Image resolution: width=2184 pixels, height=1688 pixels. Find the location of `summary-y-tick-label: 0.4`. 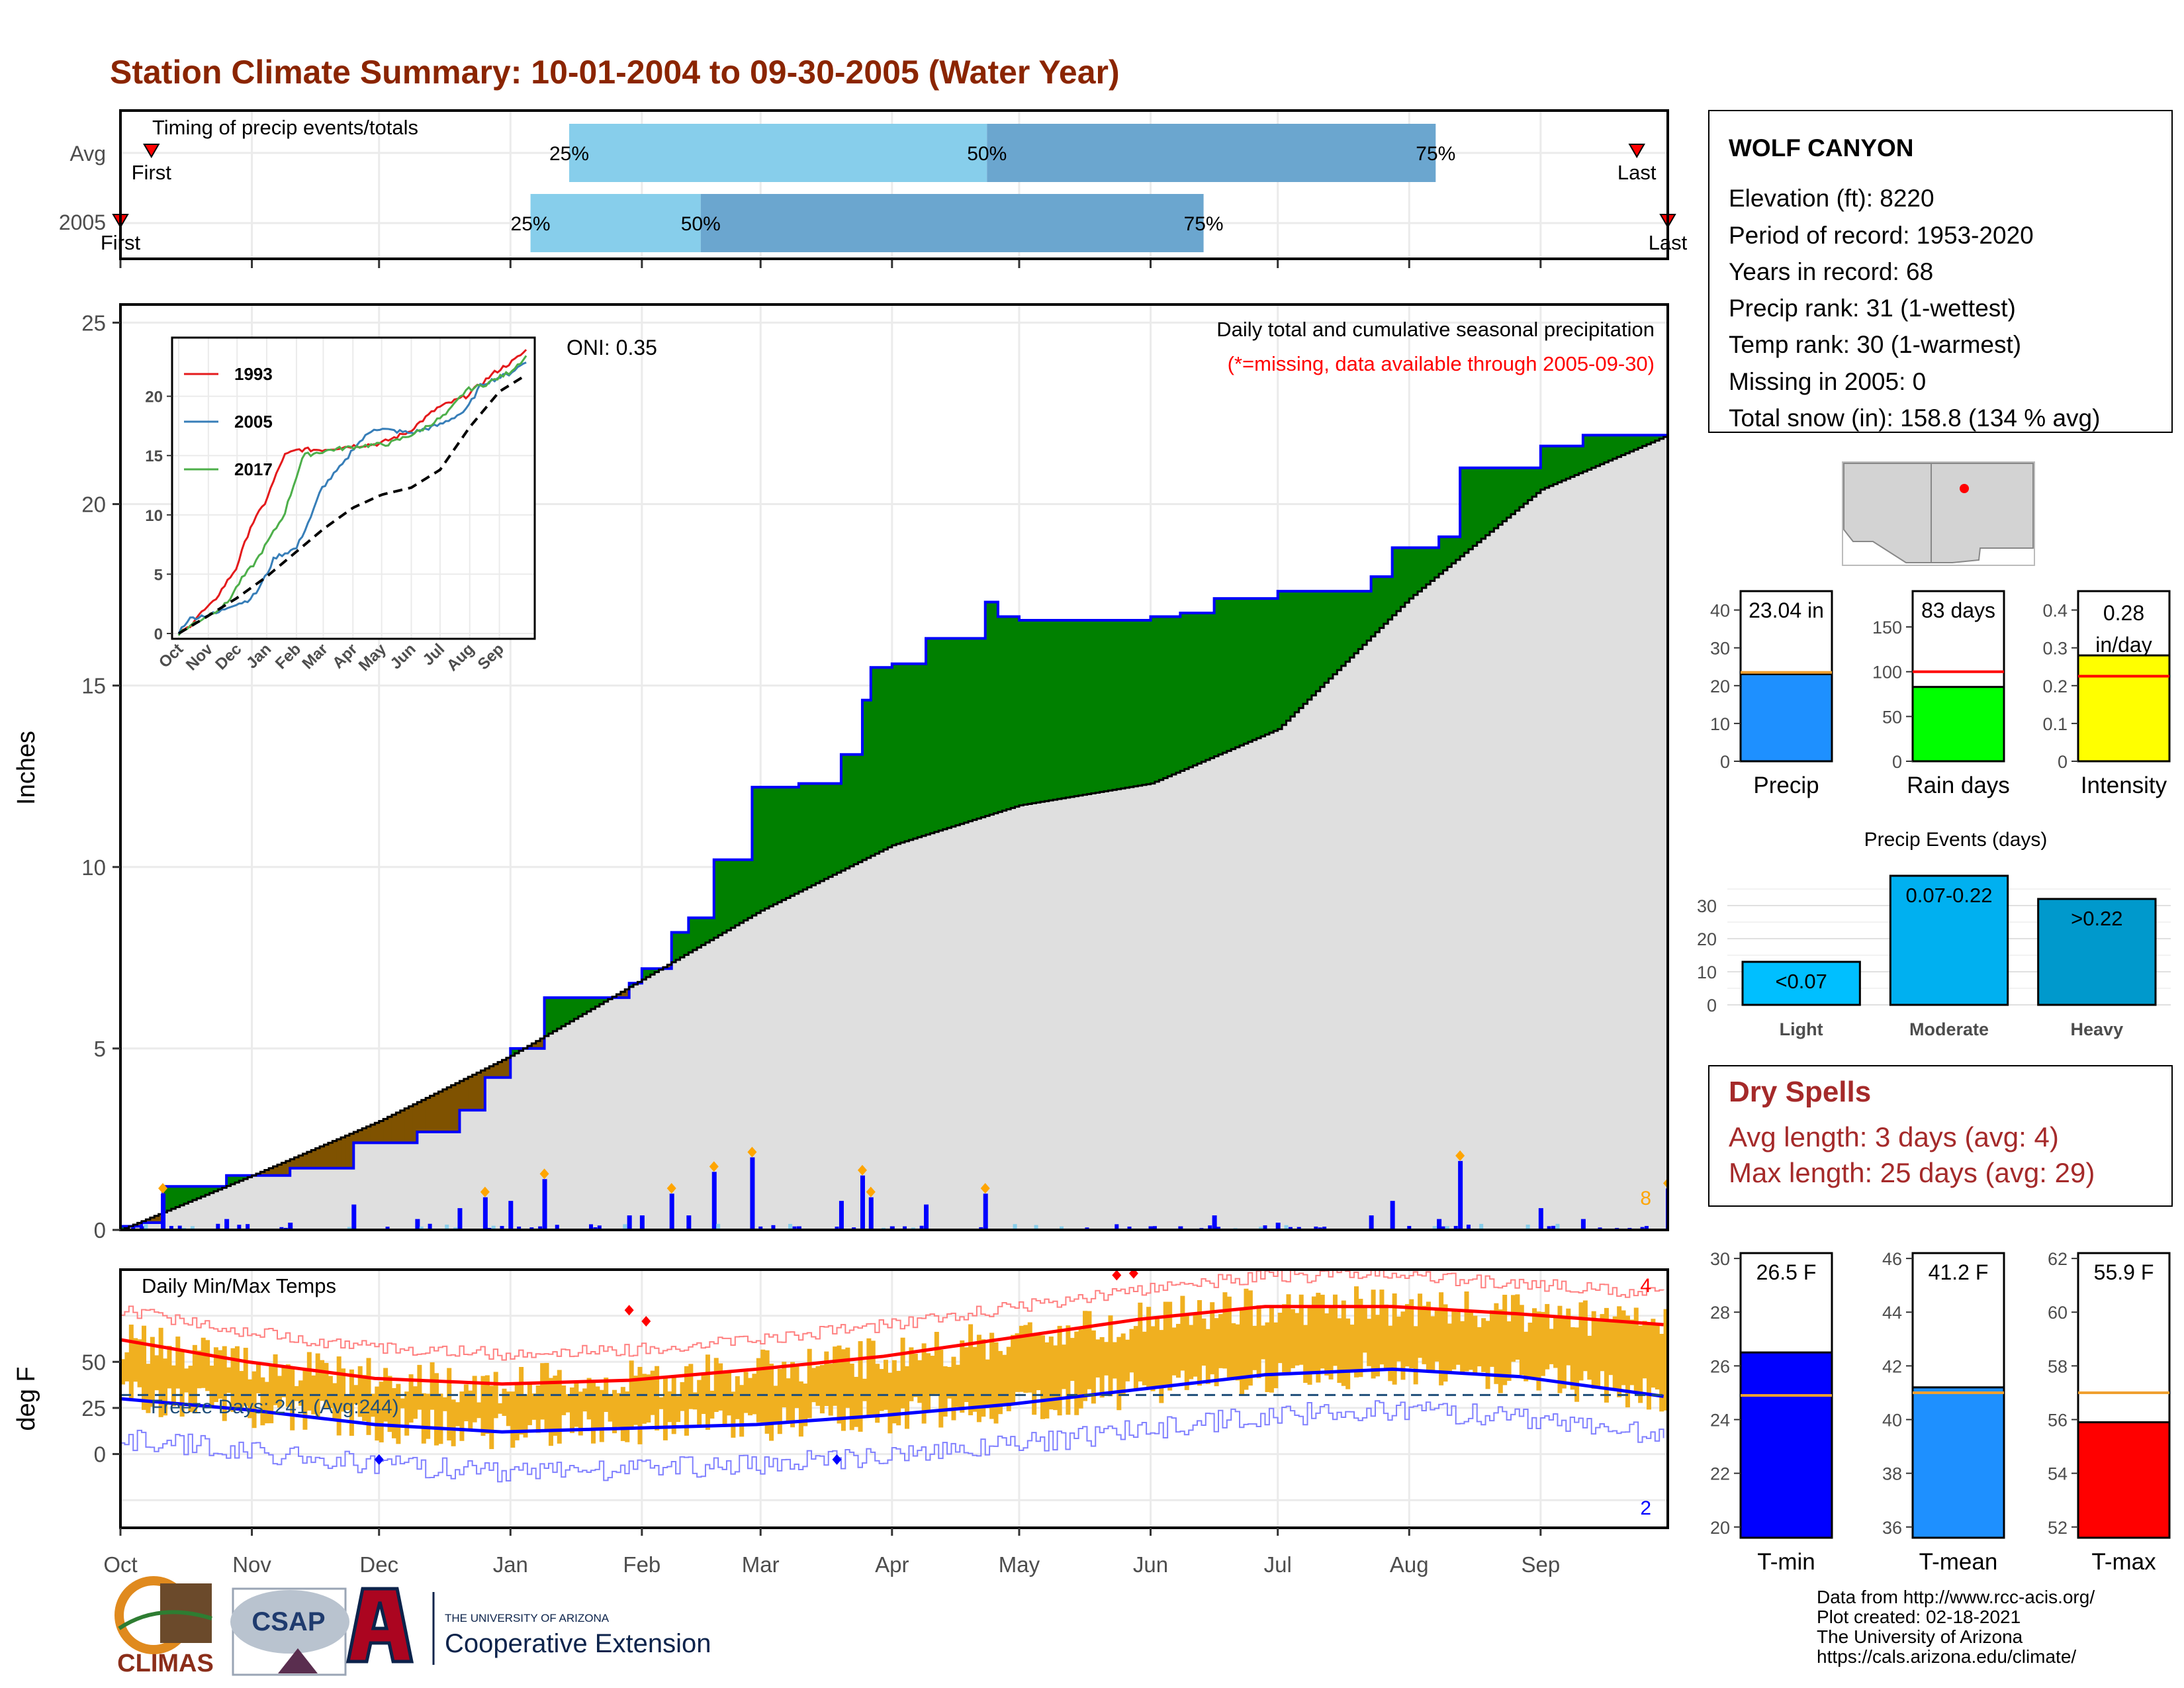

summary-y-tick-label: 0.4 is located at coordinates (2055, 611).